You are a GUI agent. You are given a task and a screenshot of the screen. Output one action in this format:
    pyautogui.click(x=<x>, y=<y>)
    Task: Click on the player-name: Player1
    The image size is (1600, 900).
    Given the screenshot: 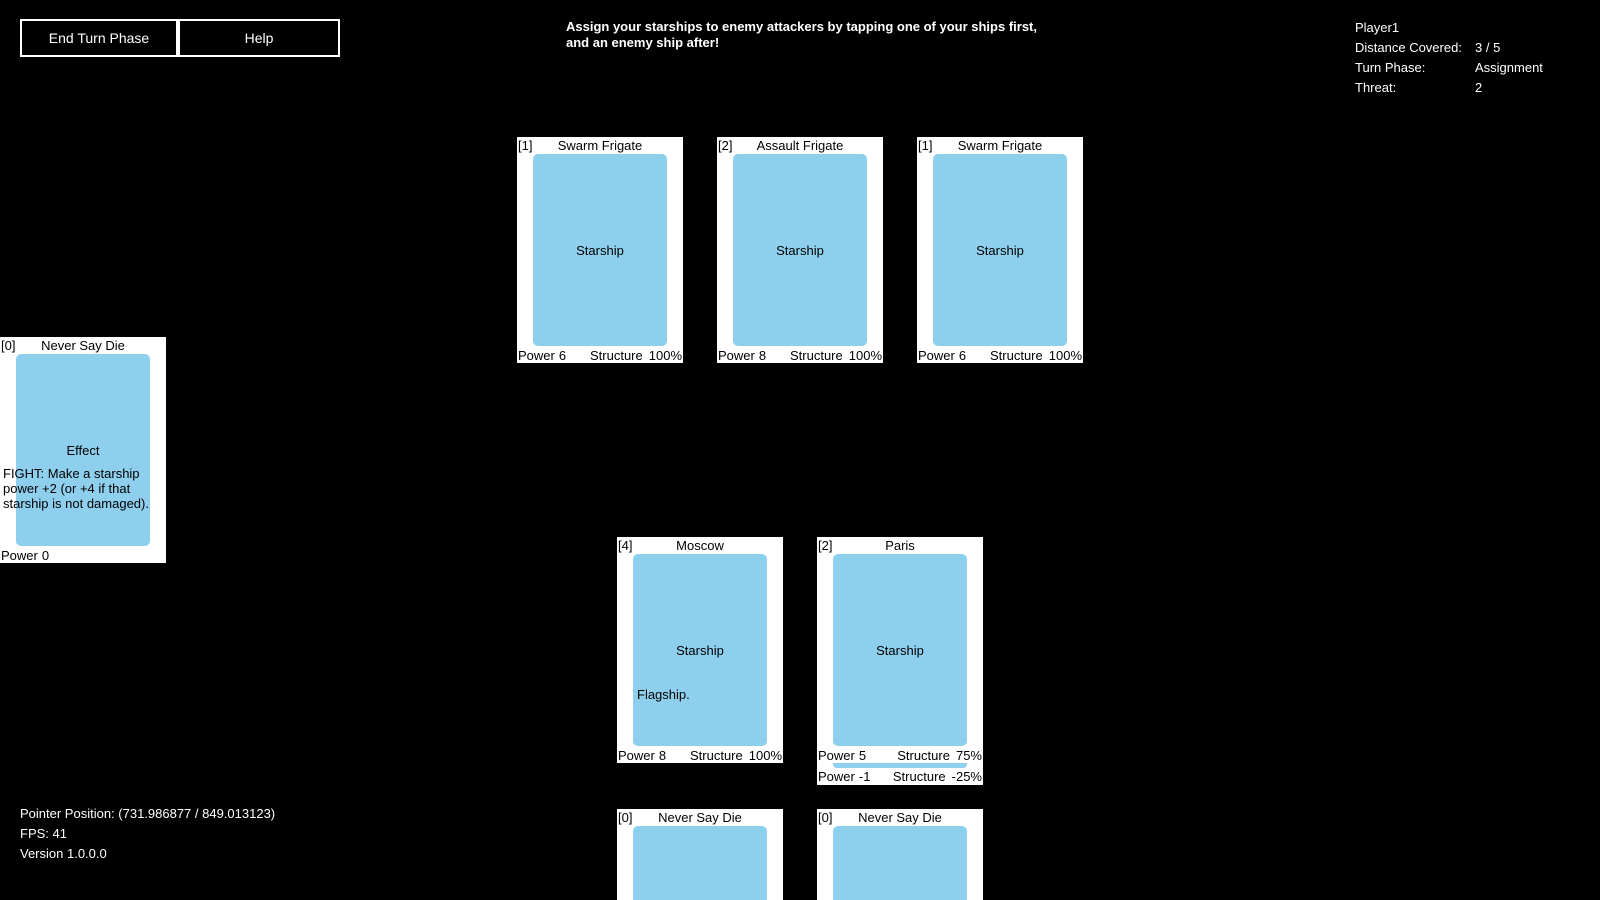 What is the action you would take?
    pyautogui.click(x=1377, y=27)
    